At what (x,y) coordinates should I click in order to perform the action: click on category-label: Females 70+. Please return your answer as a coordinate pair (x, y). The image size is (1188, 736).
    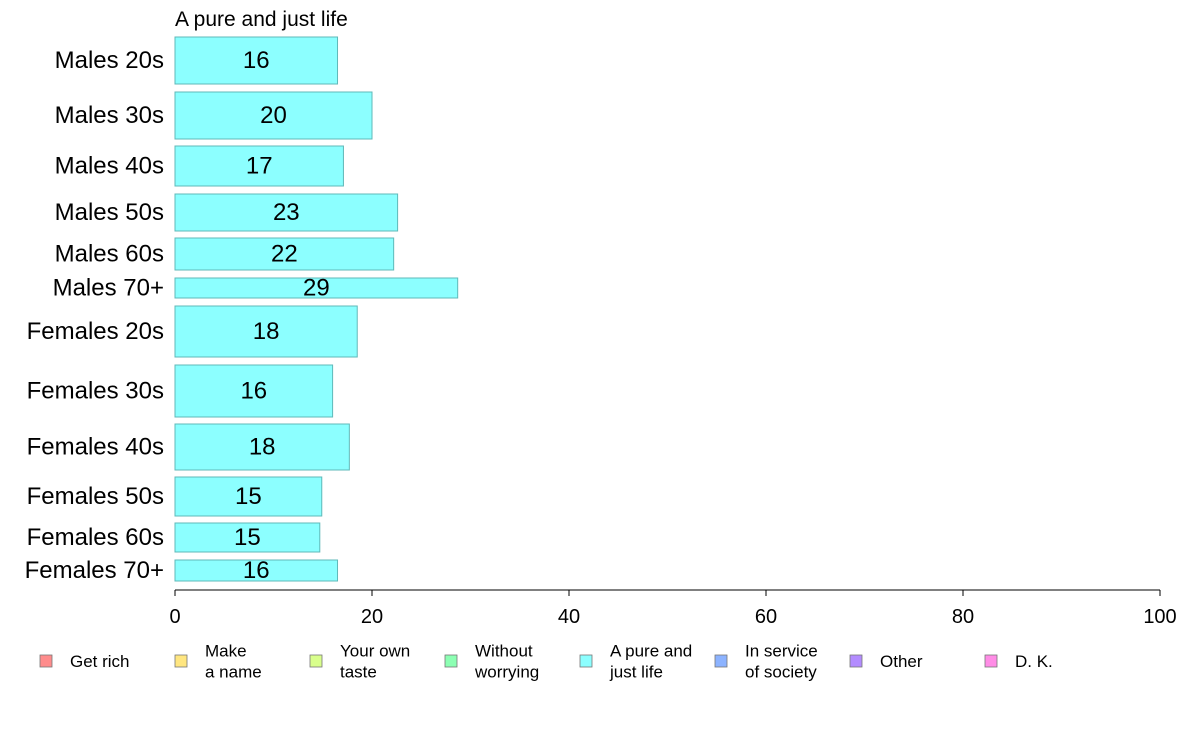
    Looking at the image, I should click on (94, 570).